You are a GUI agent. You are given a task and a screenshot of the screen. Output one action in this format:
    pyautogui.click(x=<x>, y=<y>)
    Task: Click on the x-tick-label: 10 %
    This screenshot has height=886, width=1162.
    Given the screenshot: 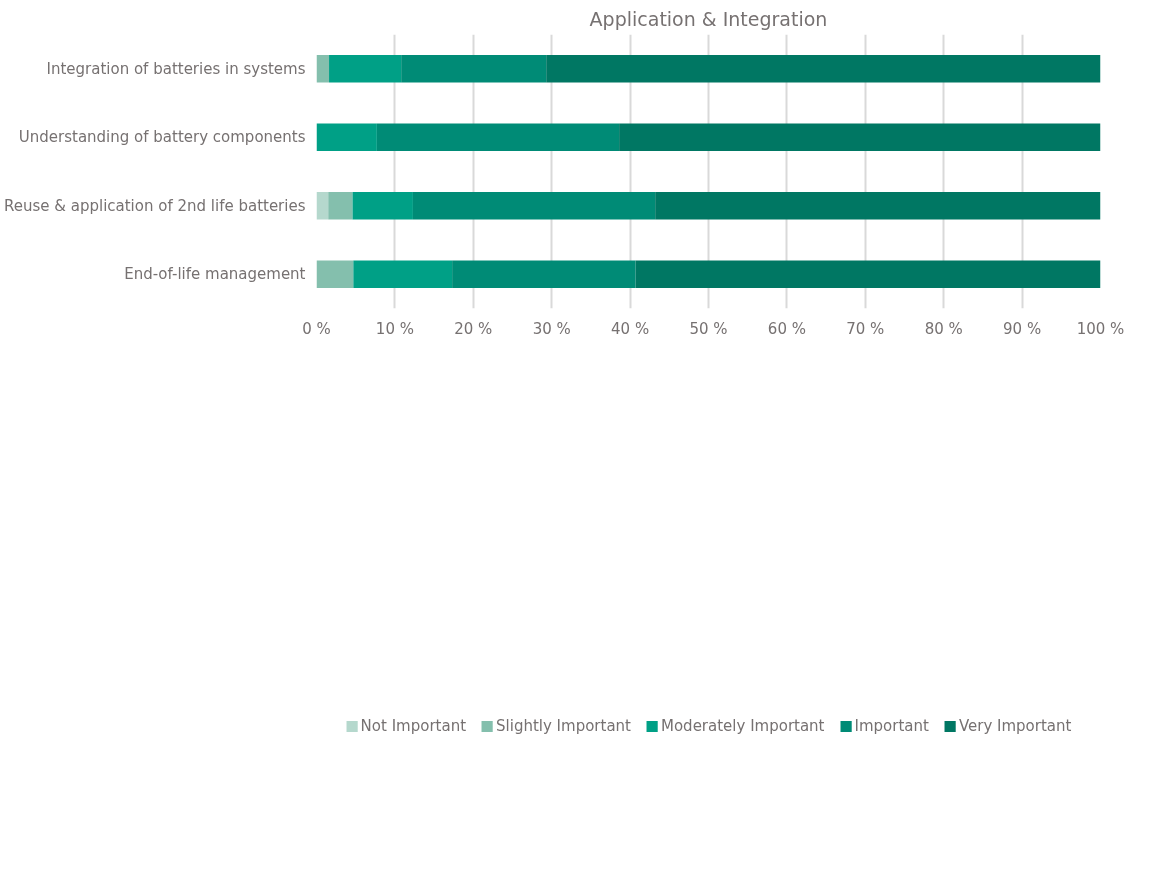 What is the action you would take?
    pyautogui.click(x=394, y=328)
    